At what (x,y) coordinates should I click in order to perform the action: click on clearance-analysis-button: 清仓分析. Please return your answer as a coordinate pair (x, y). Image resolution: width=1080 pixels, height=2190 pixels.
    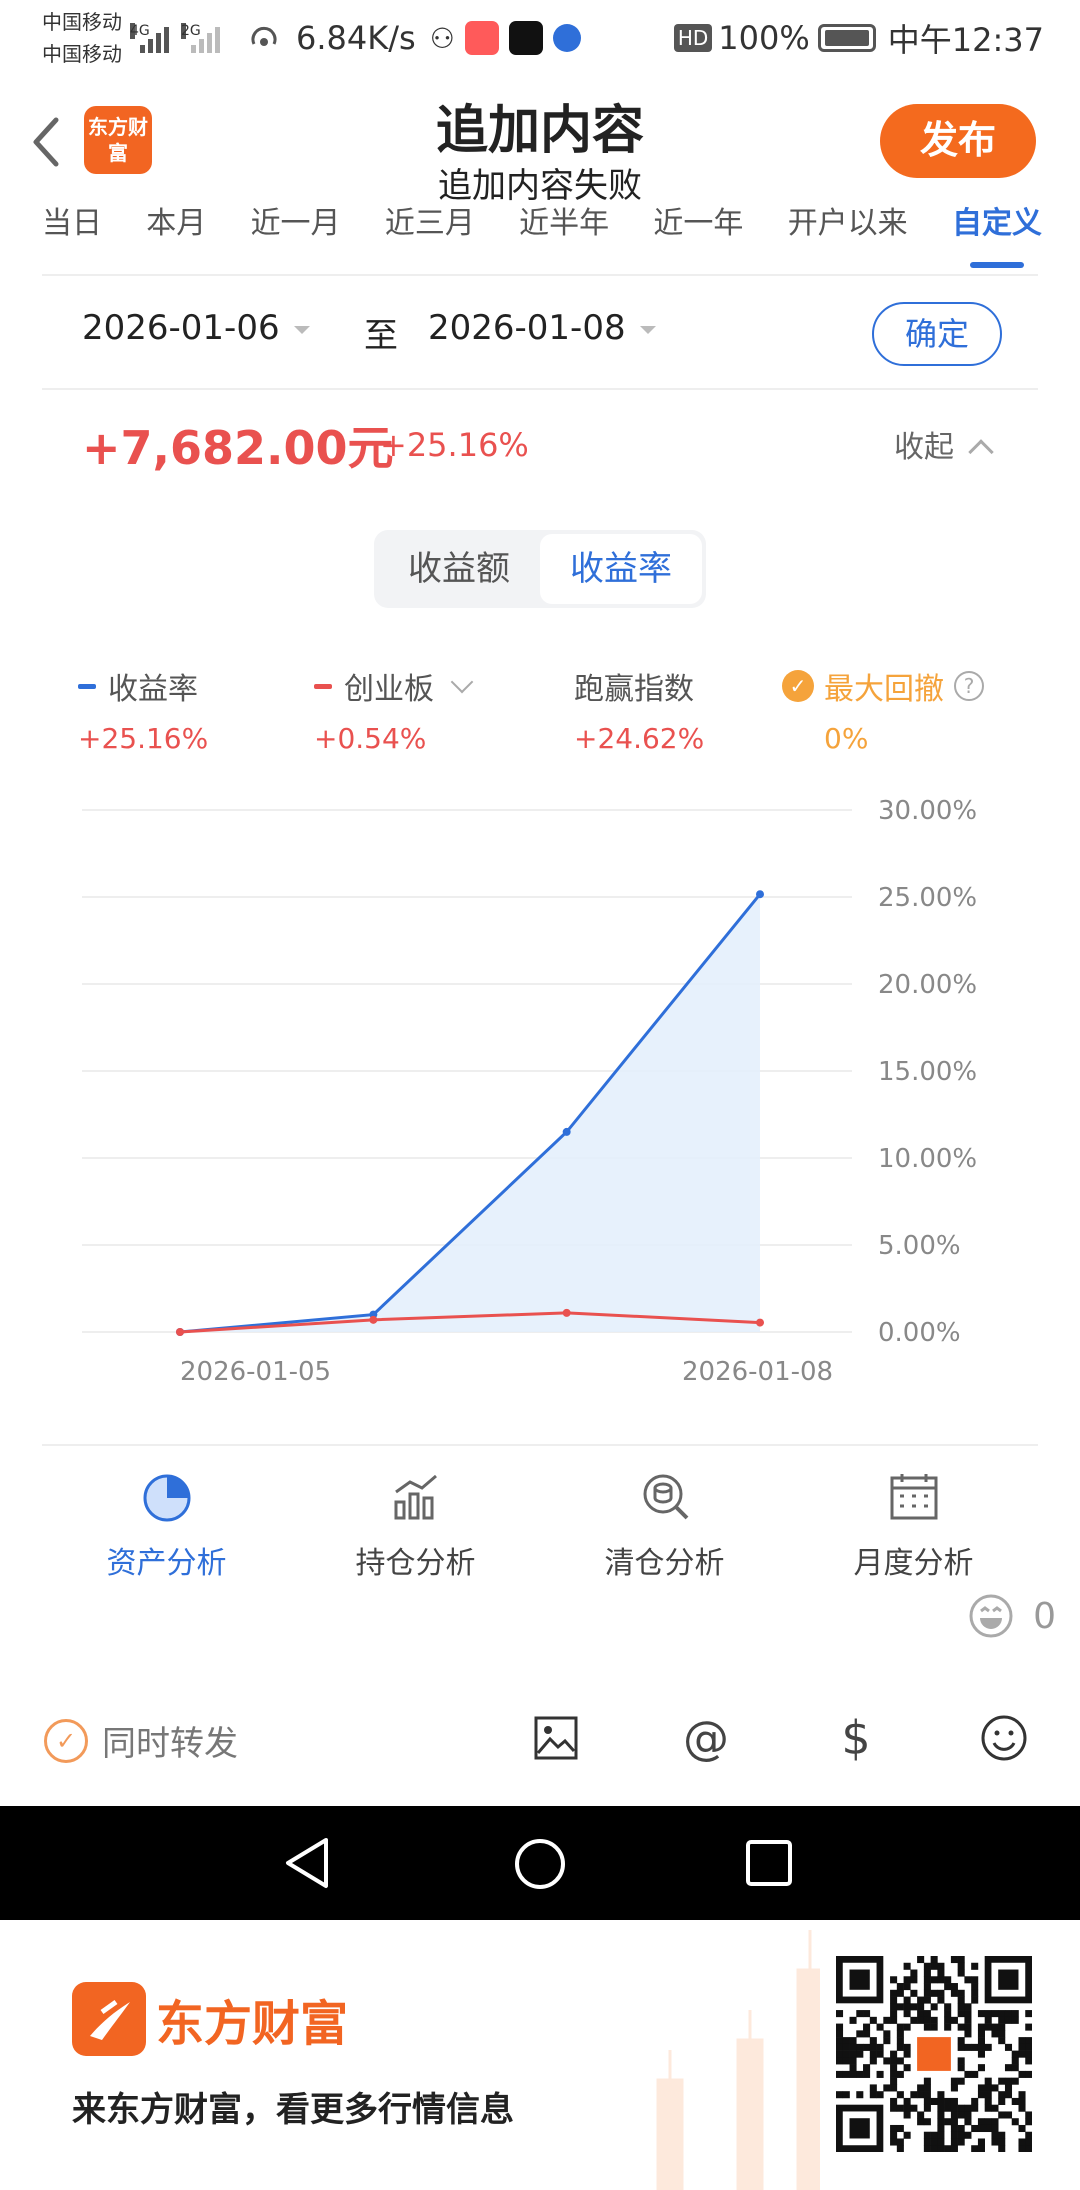
    Looking at the image, I should click on (664, 1518).